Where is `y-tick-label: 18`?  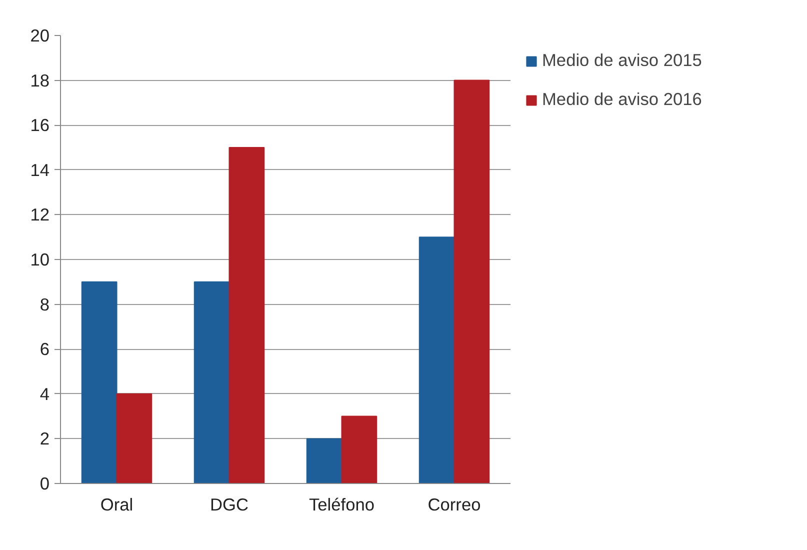 y-tick-label: 18 is located at coordinates (40, 80).